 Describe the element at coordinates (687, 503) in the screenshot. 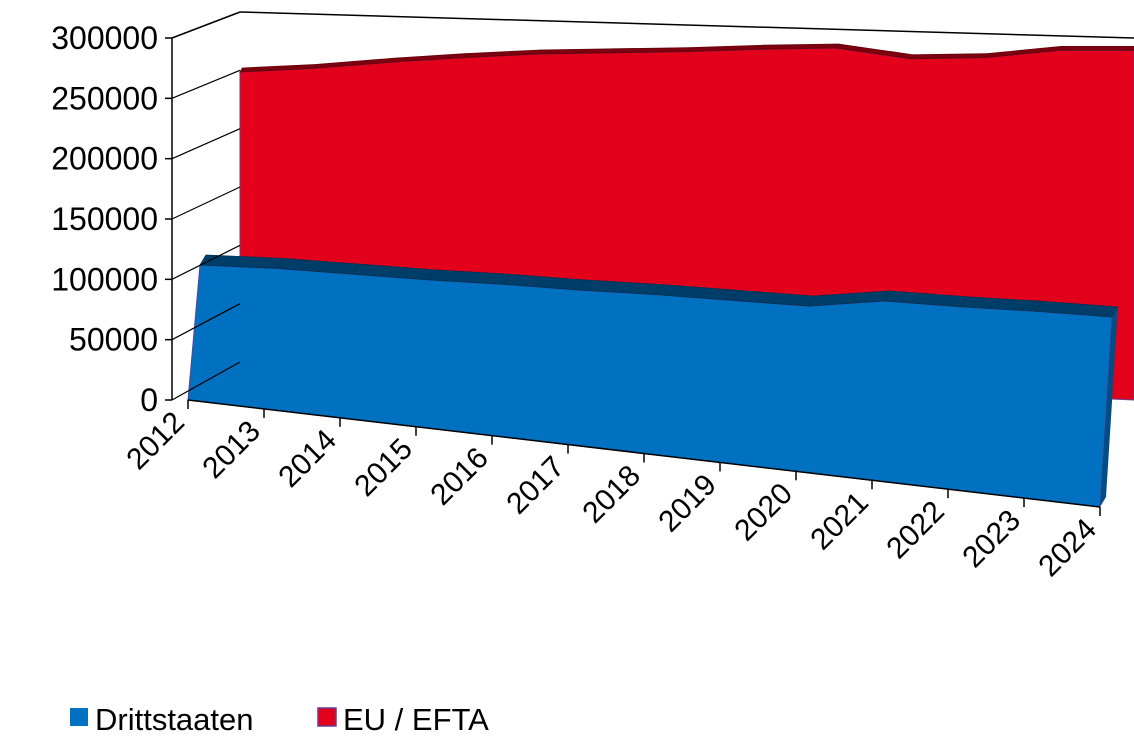

I see `x-tick-label-2019: 2019` at that location.